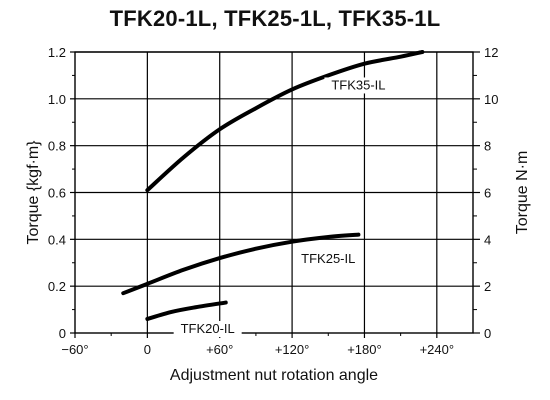 The image size is (550, 400). What do you see at coordinates (57, 52) in the screenshot?
I see `y-tick-label: 1.2` at bounding box center [57, 52].